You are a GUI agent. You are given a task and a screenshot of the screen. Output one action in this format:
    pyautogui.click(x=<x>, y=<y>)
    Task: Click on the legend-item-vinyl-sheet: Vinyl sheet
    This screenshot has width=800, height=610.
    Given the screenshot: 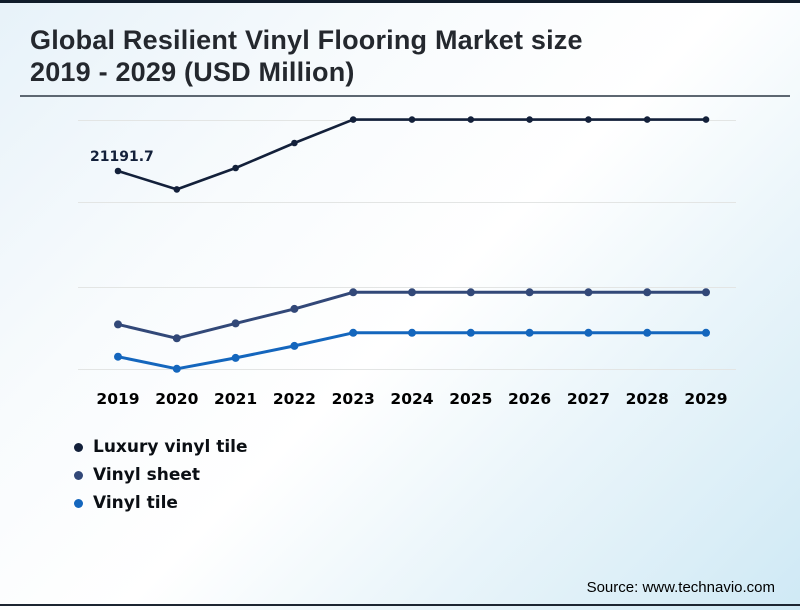 What is the action you would take?
    pyautogui.click(x=161, y=475)
    